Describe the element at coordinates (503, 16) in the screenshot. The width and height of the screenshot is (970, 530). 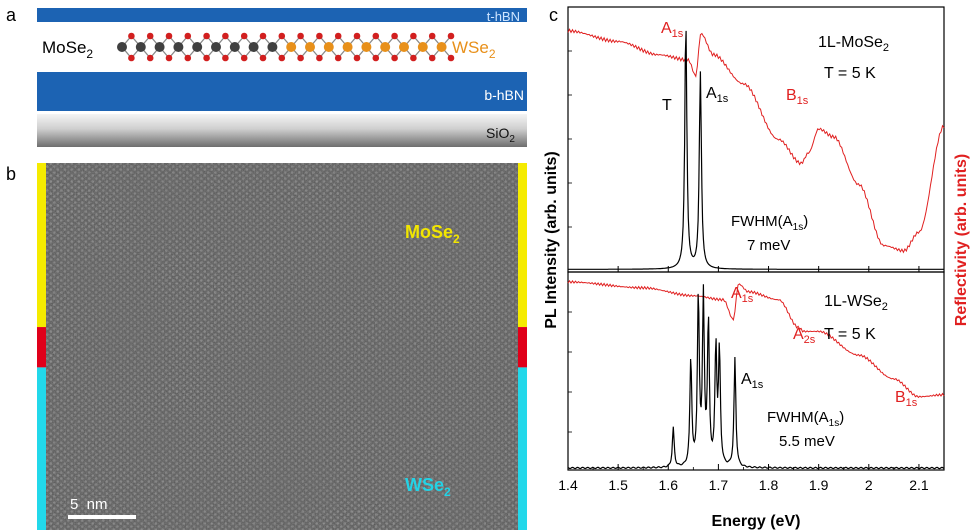
I see `t-hbn-label: t-hBN` at that location.